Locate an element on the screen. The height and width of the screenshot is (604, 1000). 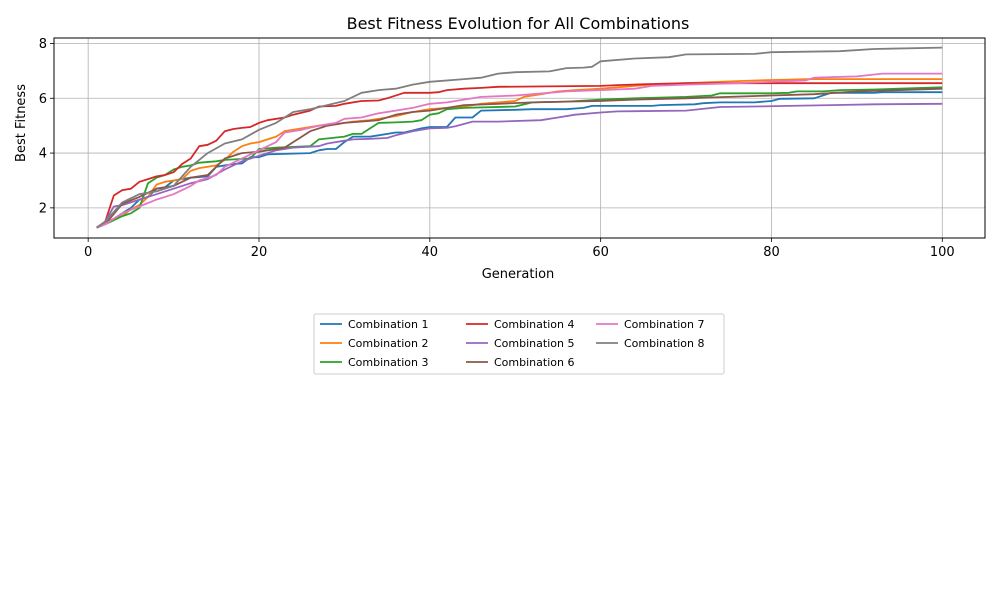
x-tick-label: 100 is located at coordinates (942, 252).